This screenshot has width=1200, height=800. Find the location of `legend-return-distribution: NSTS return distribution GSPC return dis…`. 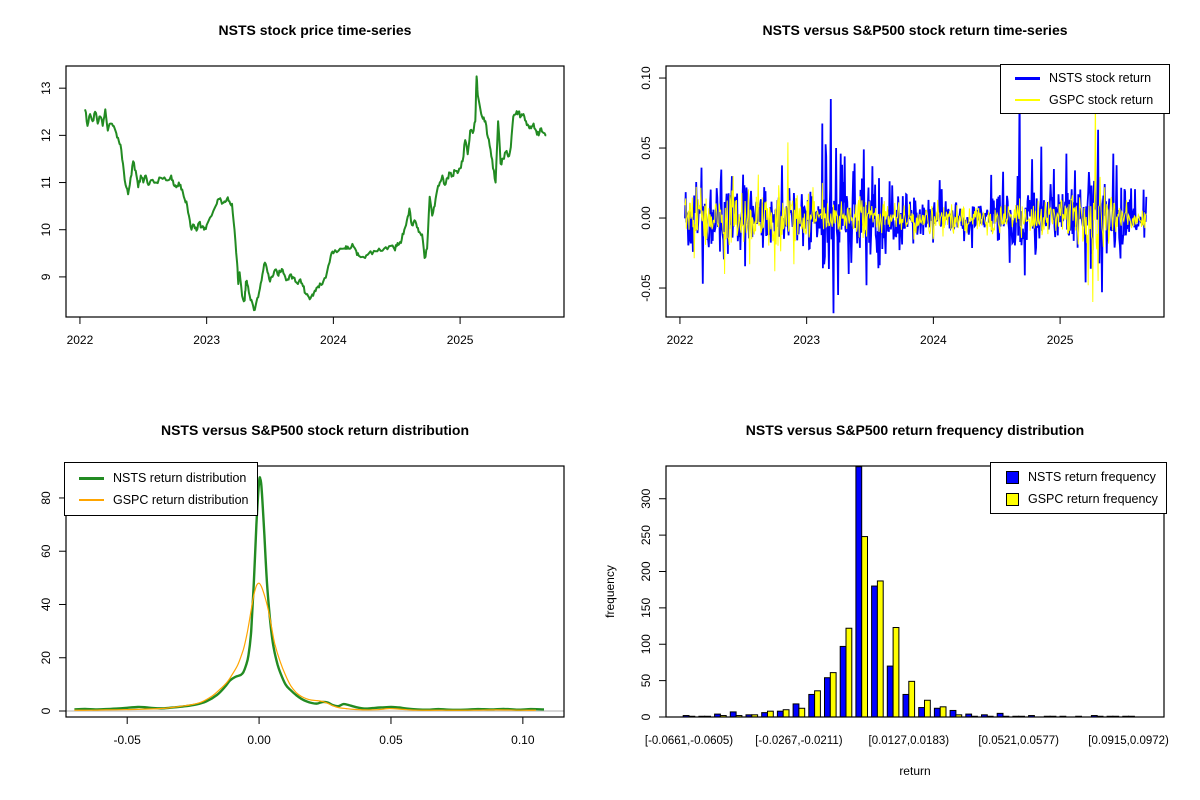

legend-return-distribution: NSTS return distribution GSPC return dis… is located at coordinates (161, 489).